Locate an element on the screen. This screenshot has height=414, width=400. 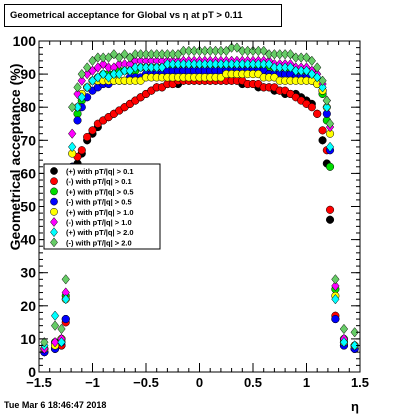
y-tick-label: 10 is located at coordinates (28, 339).